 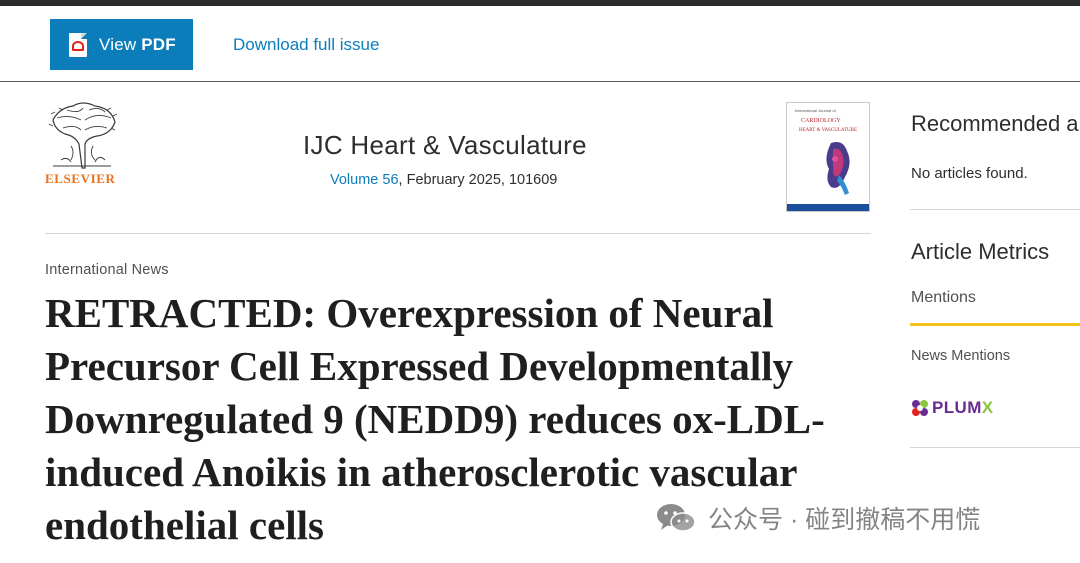 What do you see at coordinates (82, 143) in the screenshot?
I see `elsevier-tree-logo-icon` at bounding box center [82, 143].